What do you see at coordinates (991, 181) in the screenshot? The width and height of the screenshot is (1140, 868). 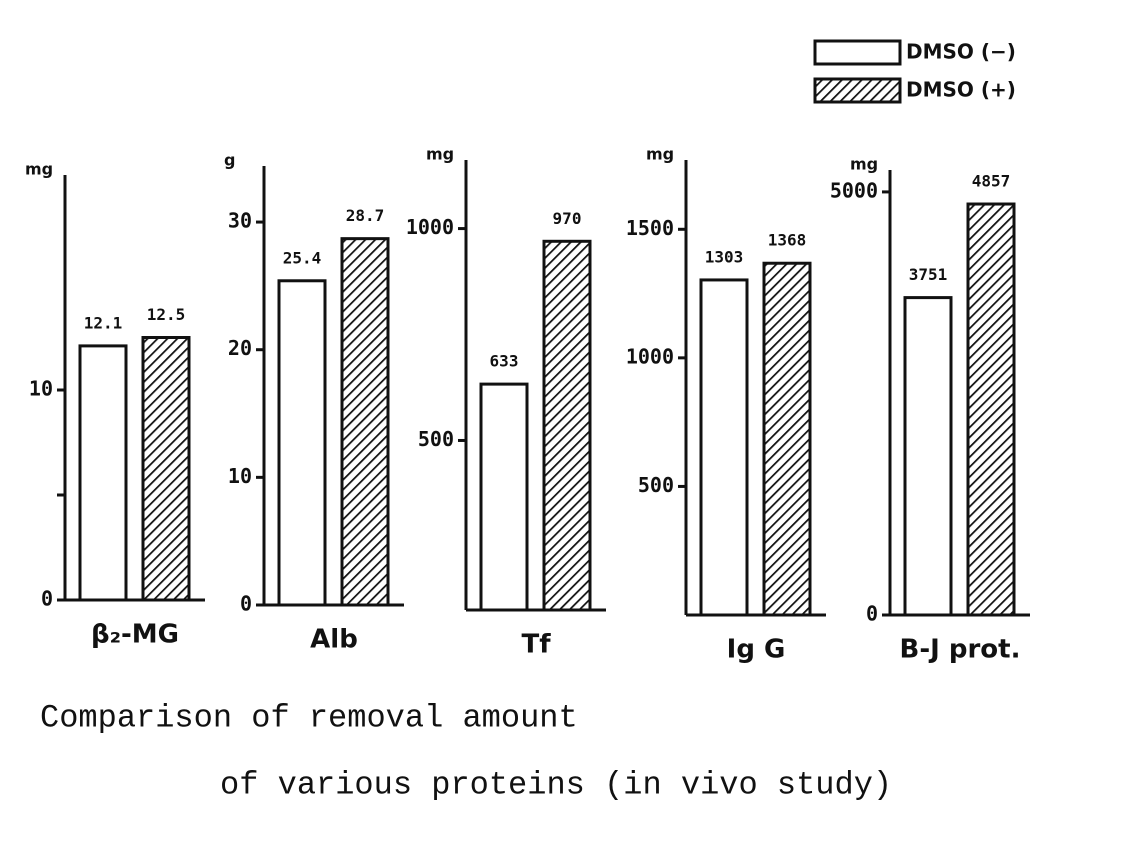 I see `value-label: 4857` at bounding box center [991, 181].